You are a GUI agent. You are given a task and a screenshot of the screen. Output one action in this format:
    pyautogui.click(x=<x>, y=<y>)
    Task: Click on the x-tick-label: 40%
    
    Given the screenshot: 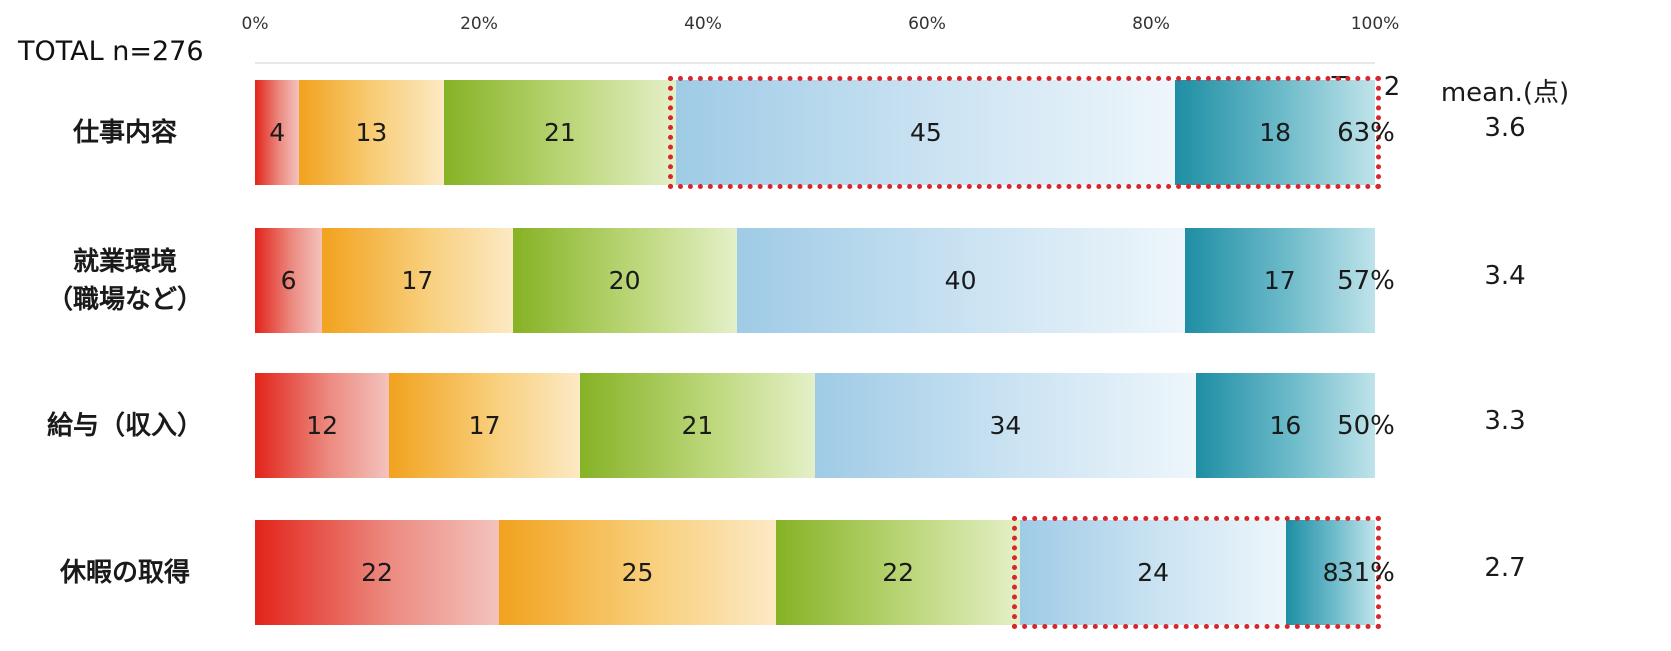 What is the action you would take?
    pyautogui.click(x=703, y=24)
    